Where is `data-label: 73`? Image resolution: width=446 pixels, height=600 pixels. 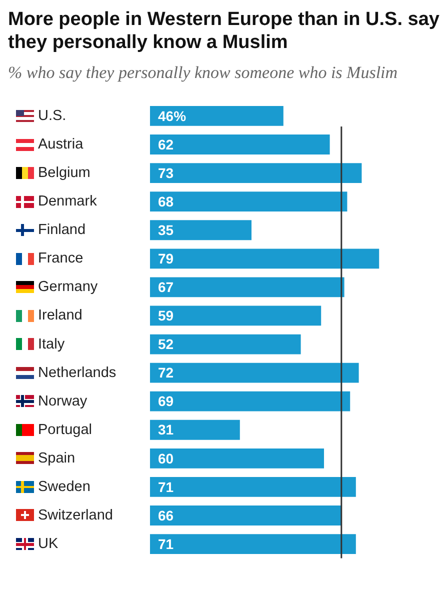 data-label: 73 is located at coordinates (166, 172).